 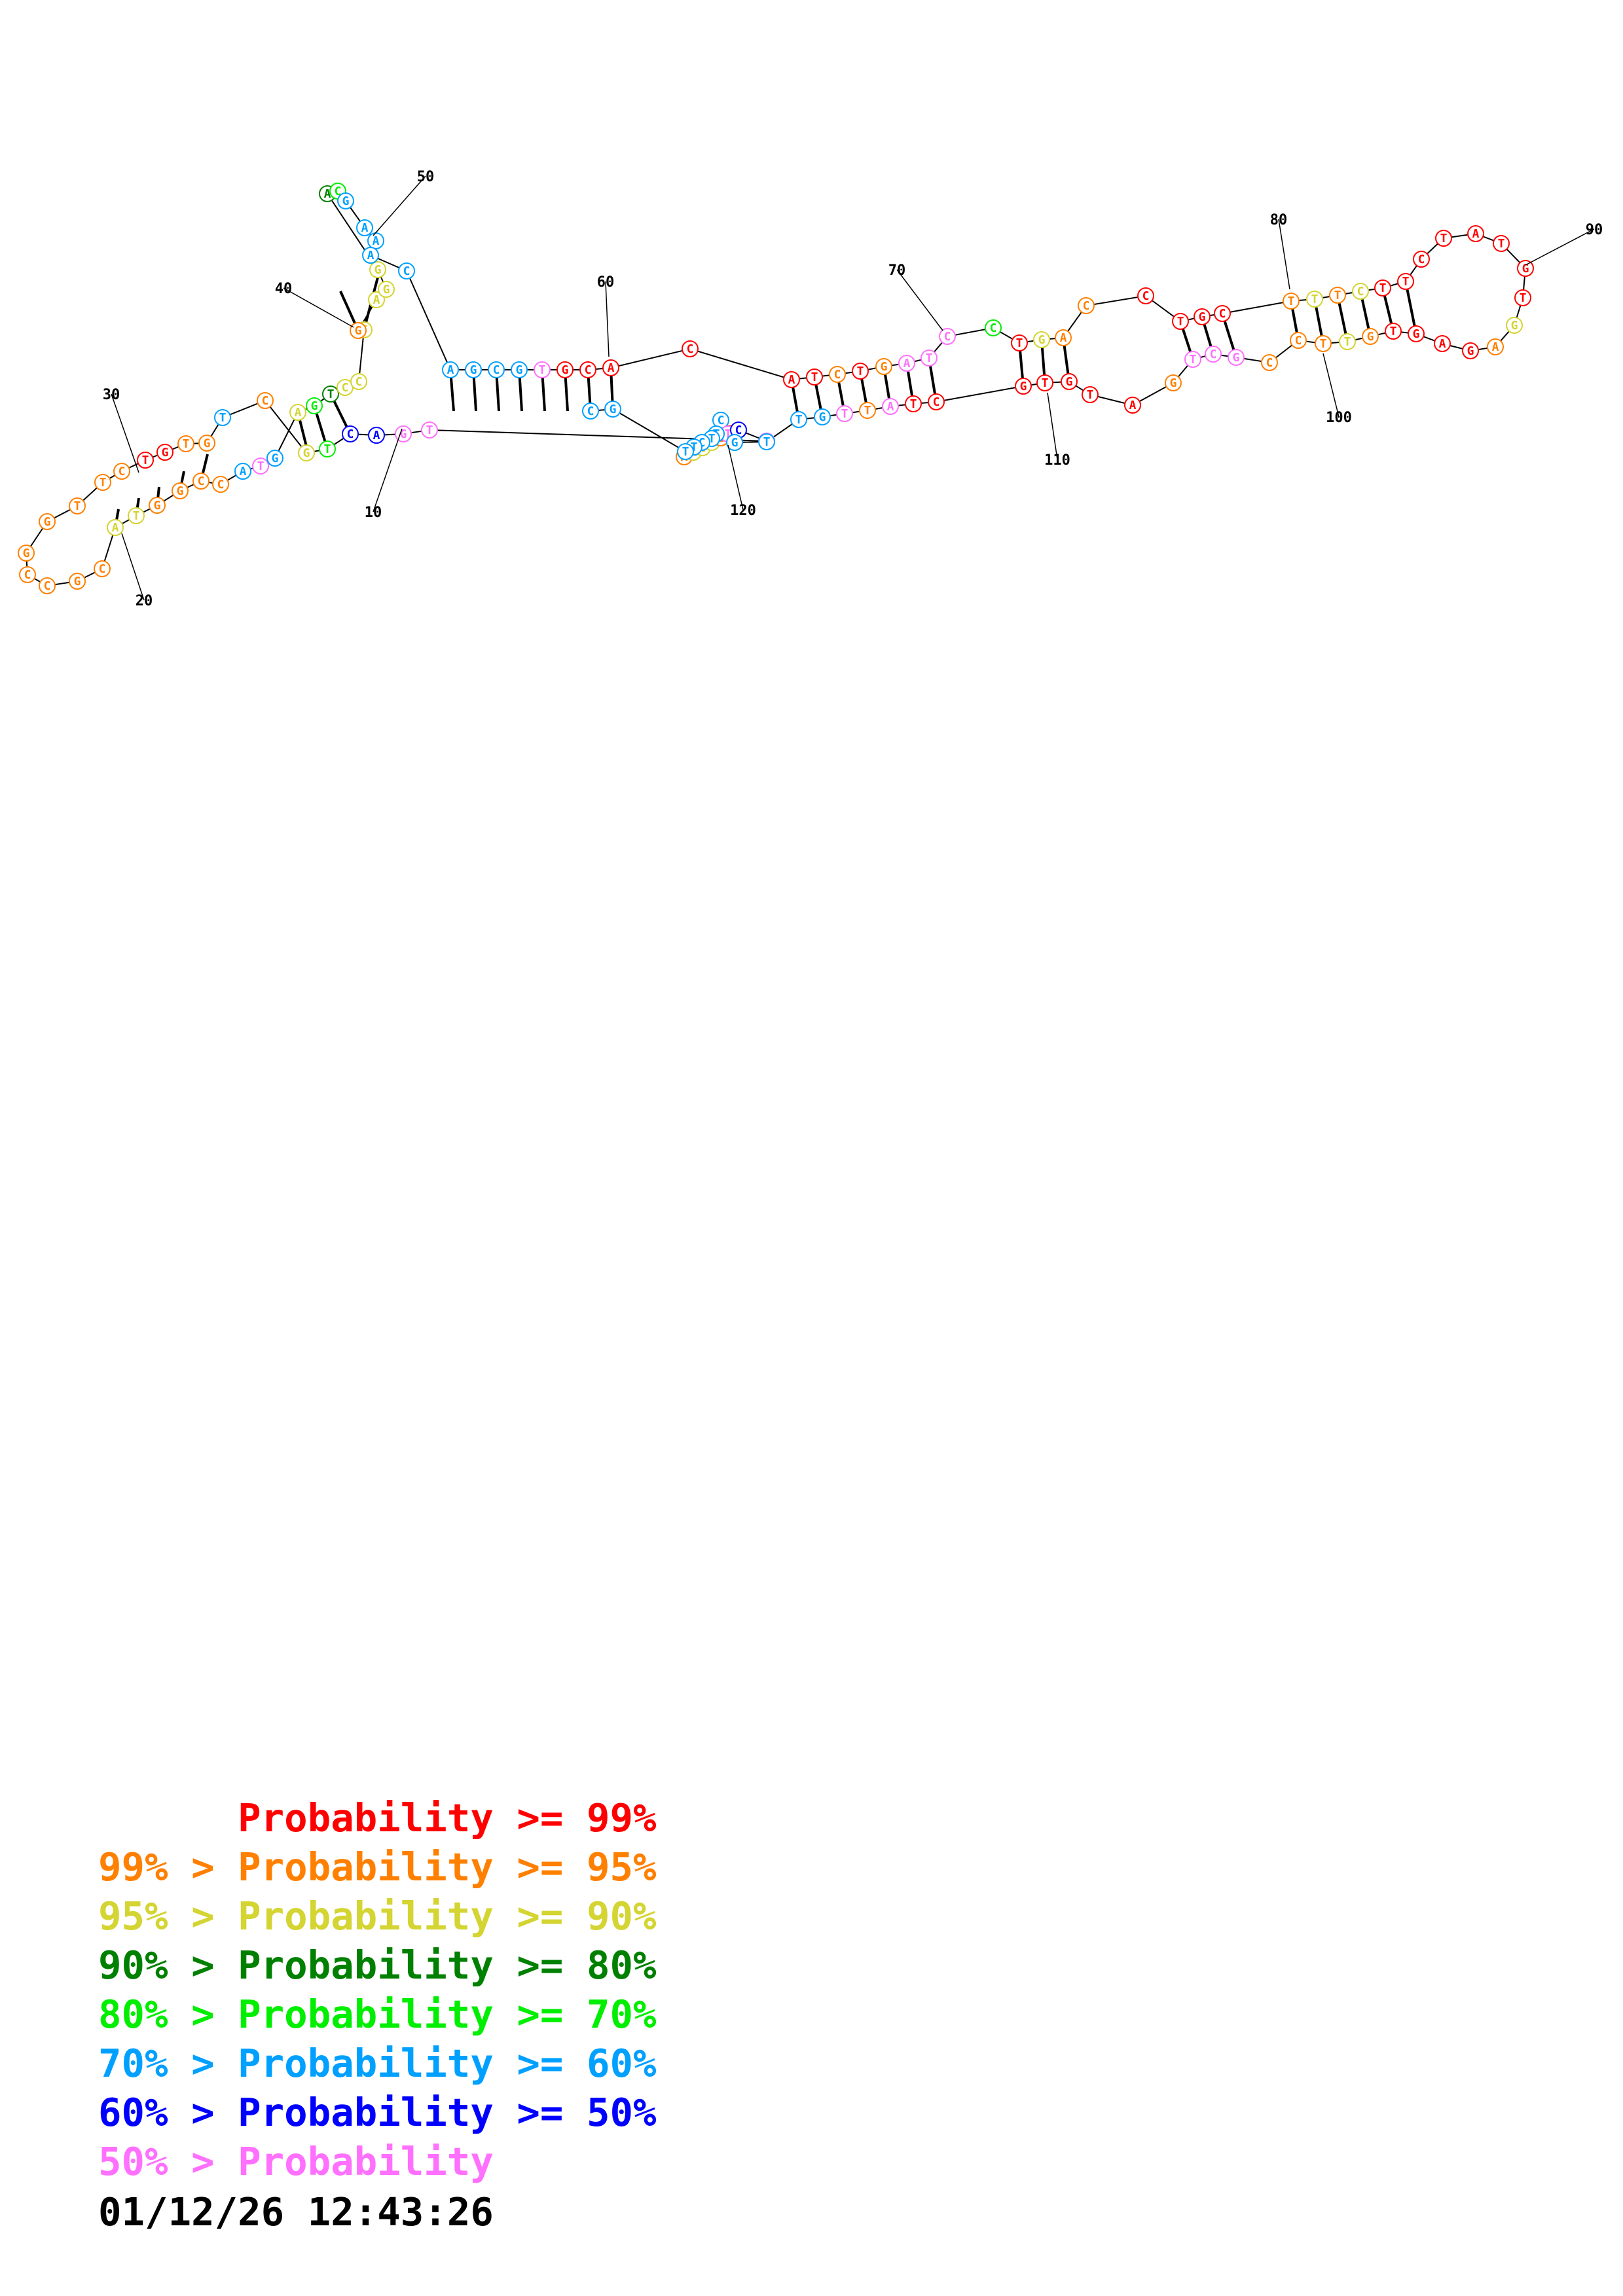 What do you see at coordinates (377, 2112) in the screenshot?
I see `legend-row: 60% > Probability >= 50%` at bounding box center [377, 2112].